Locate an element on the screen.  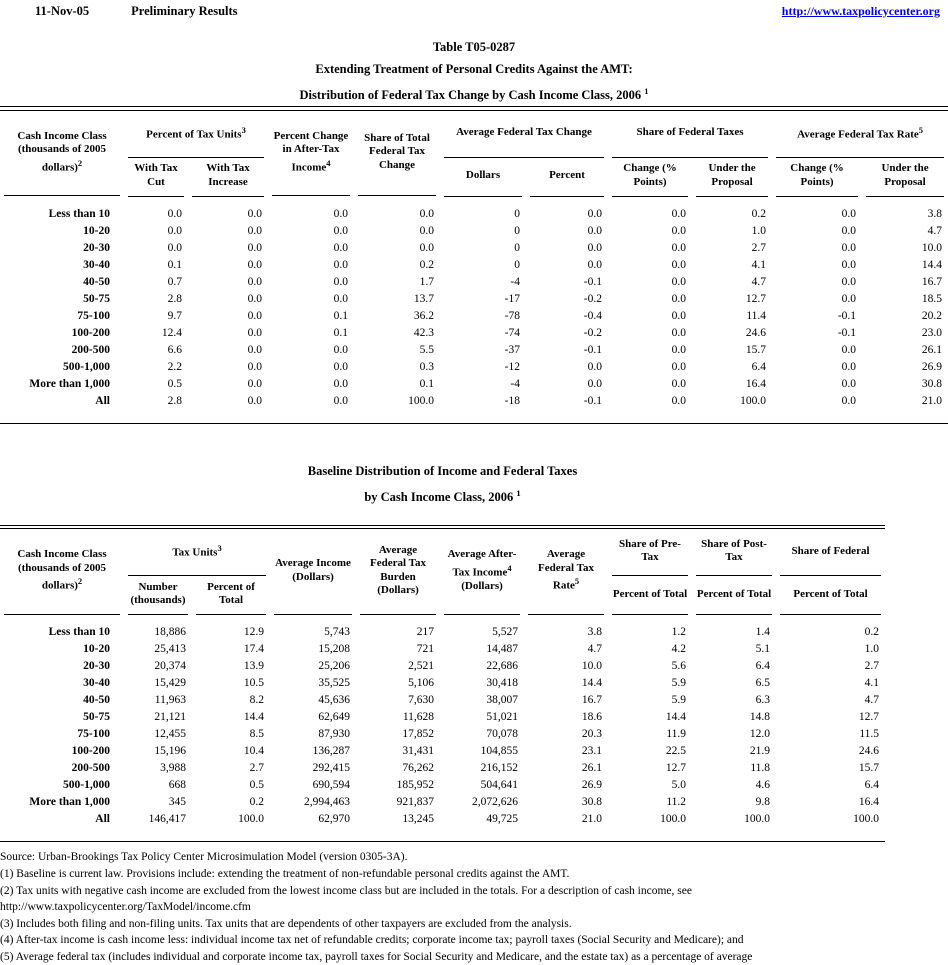
cell: -0.2 is located at coordinates (593, 298).